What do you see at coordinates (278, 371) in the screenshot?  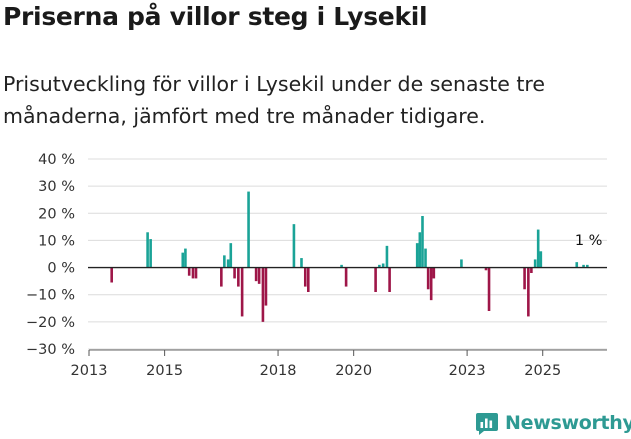 I see `x-tick-label: 2018` at bounding box center [278, 371].